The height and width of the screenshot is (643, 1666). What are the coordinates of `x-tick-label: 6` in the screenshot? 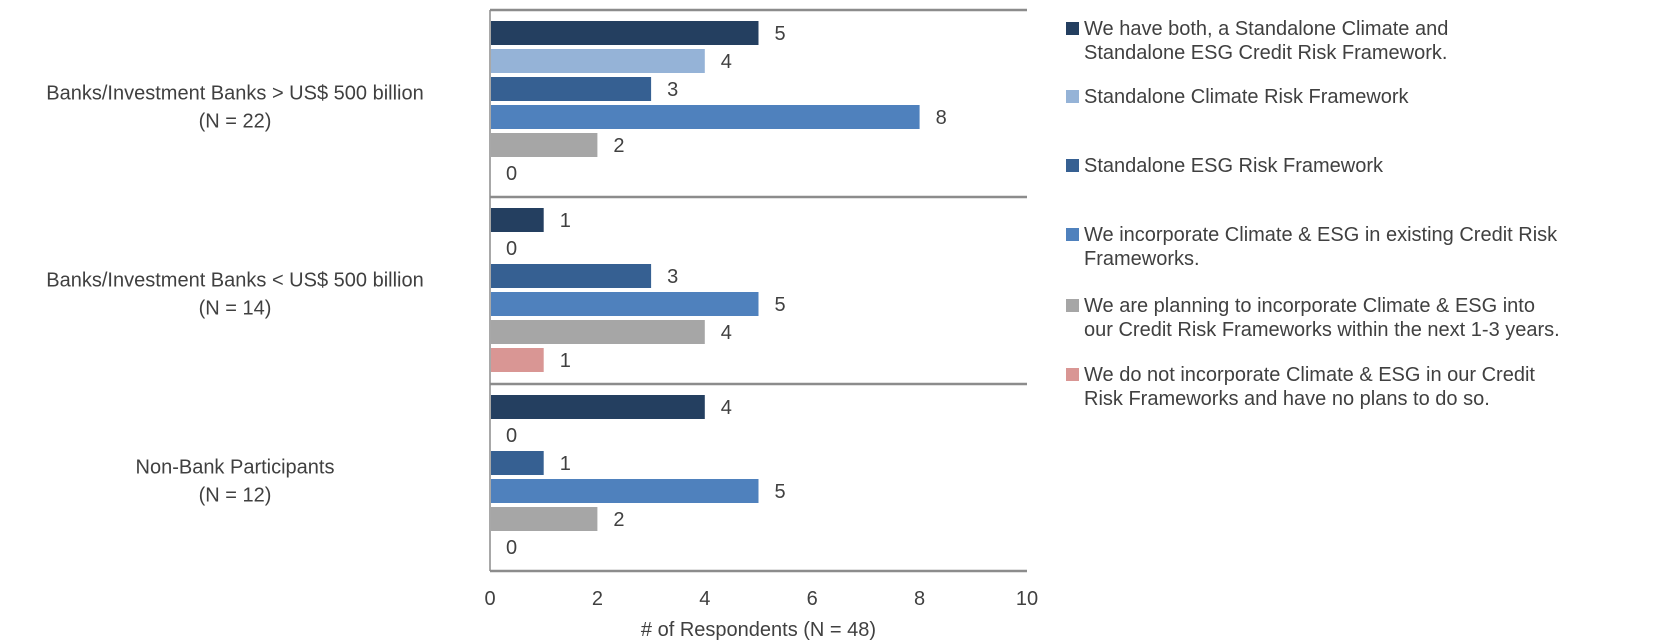 It's located at (812, 599).